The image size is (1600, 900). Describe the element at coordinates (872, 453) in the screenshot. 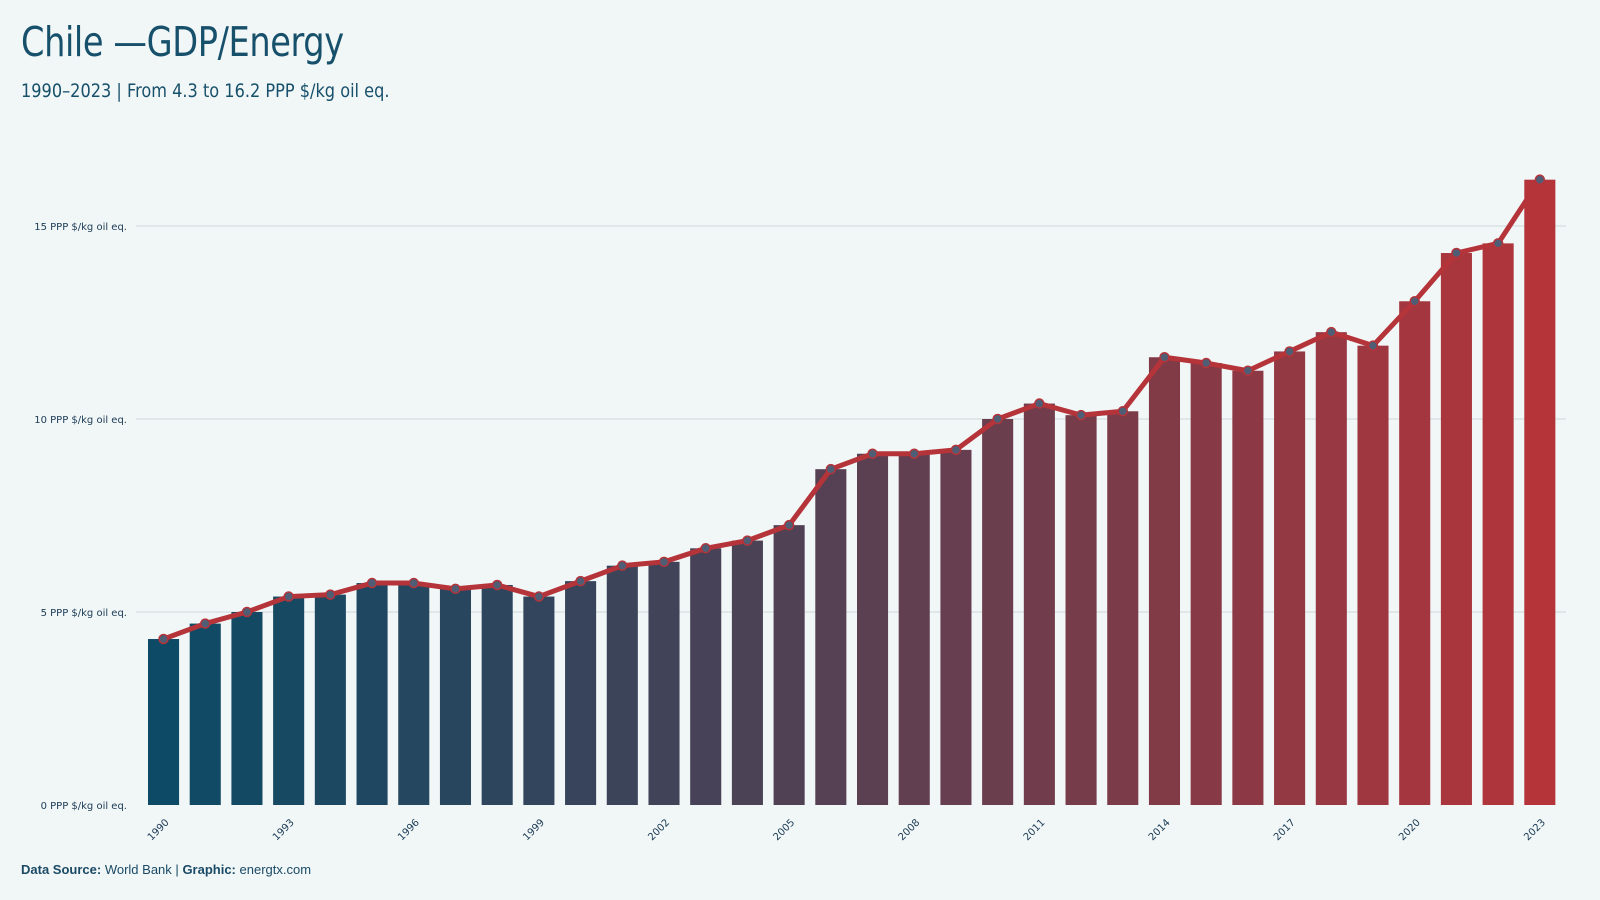

I see `marker-2007` at that location.